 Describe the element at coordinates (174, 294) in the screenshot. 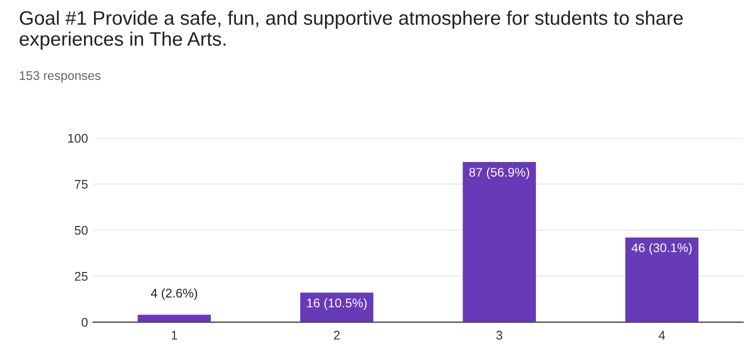

I see `data-label: 4 (2.6%)` at that location.